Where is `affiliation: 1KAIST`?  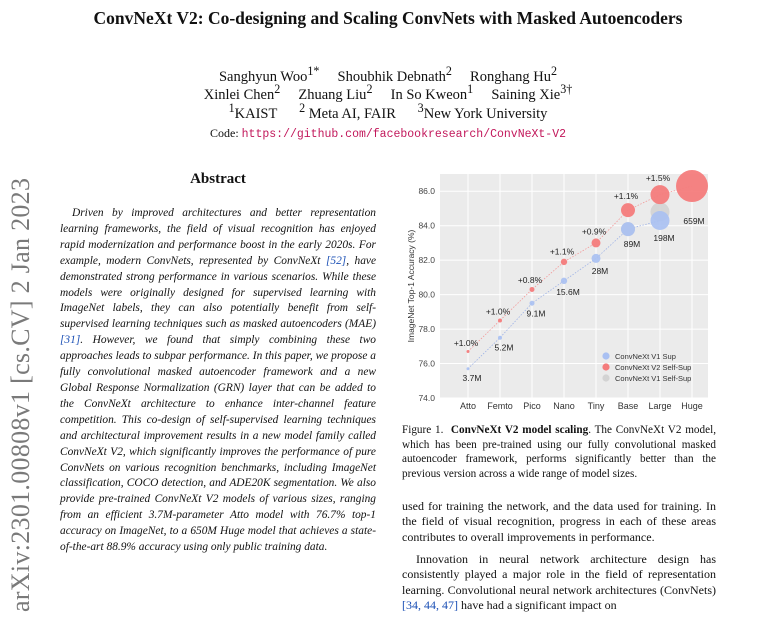 affiliation: 1KAIST is located at coordinates (253, 111).